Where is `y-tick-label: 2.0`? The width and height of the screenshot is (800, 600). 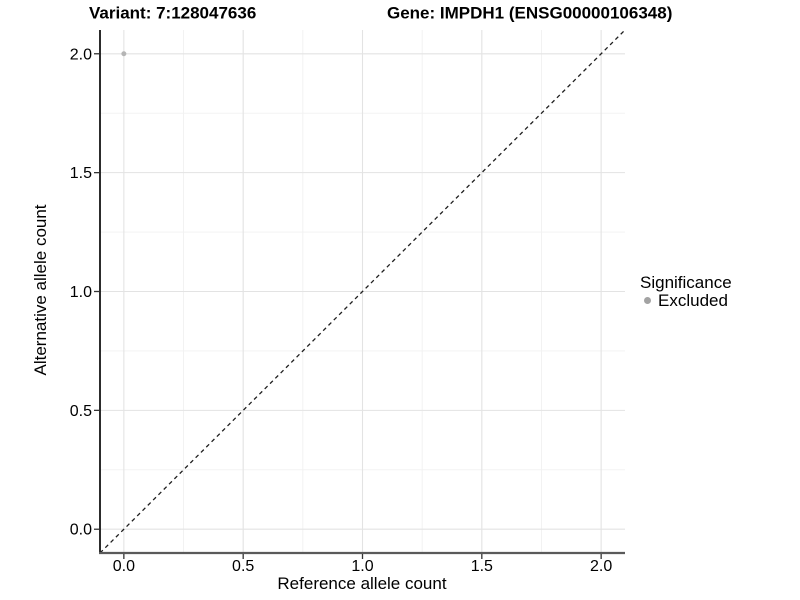 y-tick-label: 2.0 is located at coordinates (81, 54).